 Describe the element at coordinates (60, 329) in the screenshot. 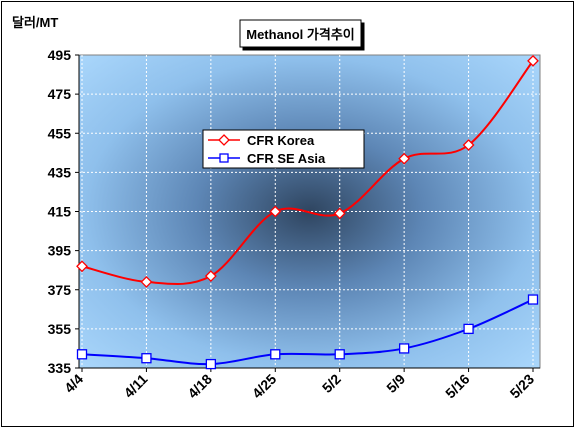

I see `y-tick-label: 355` at that location.